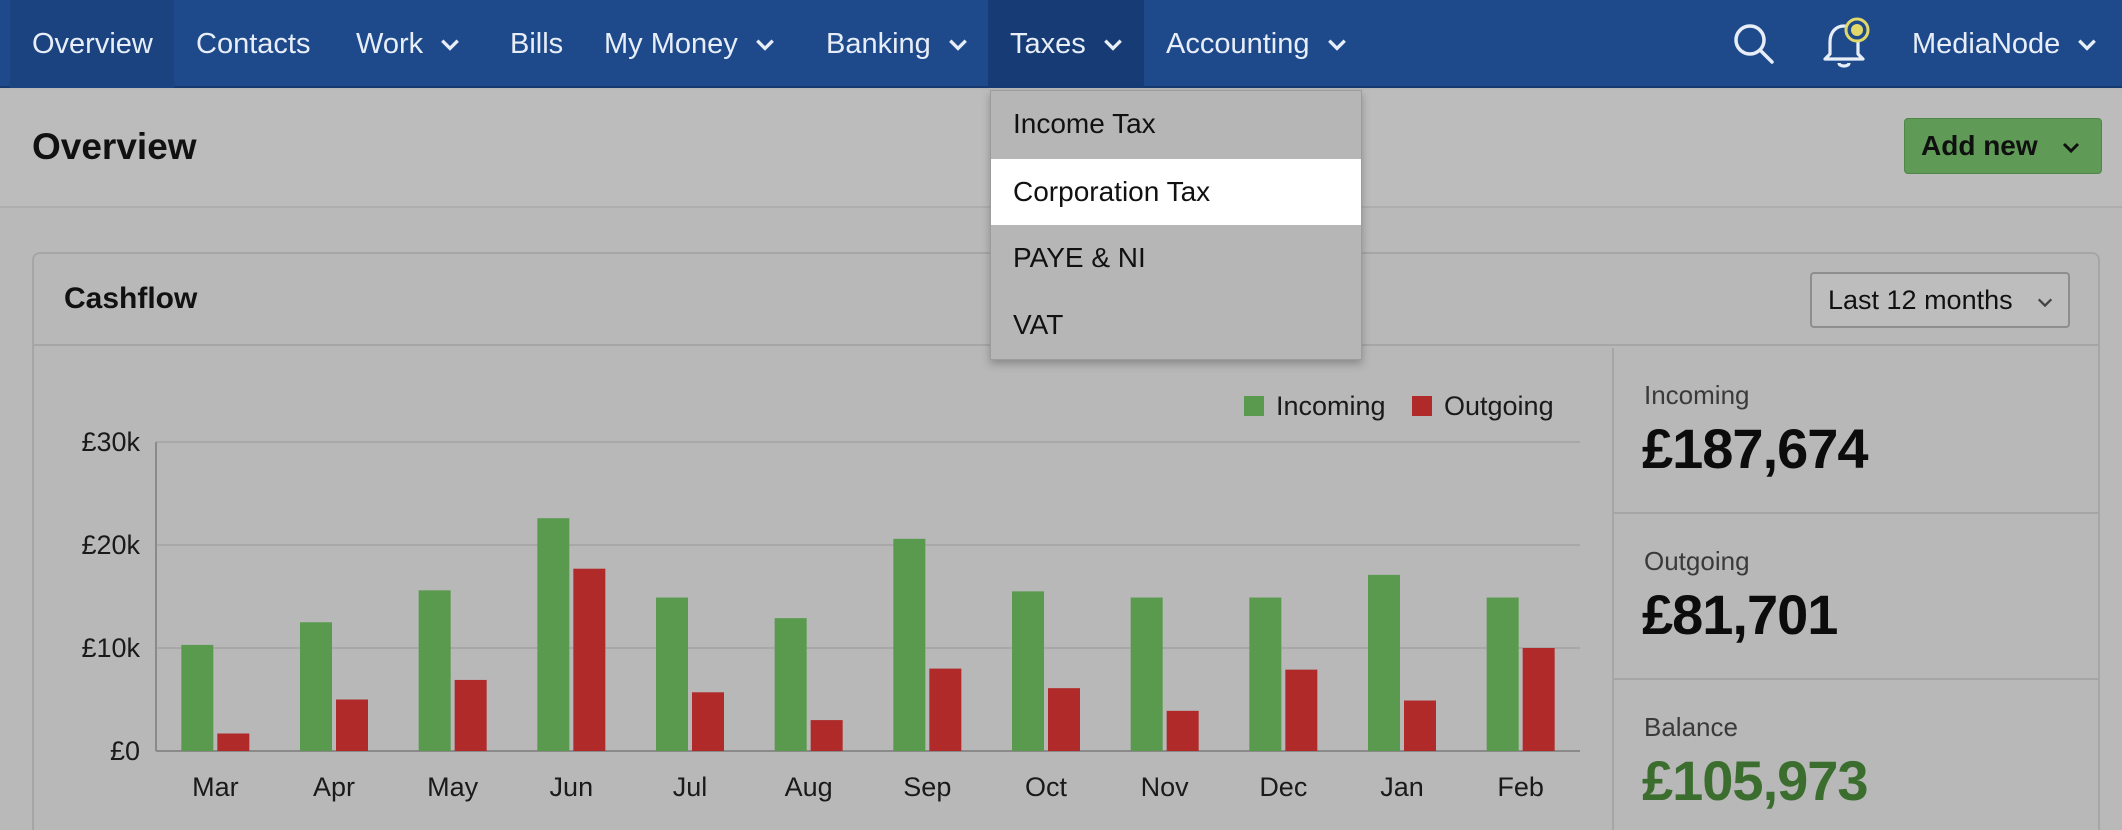 The width and height of the screenshot is (2122, 830). What do you see at coordinates (878, 43) in the screenshot?
I see `nav-banking-label: Banking` at bounding box center [878, 43].